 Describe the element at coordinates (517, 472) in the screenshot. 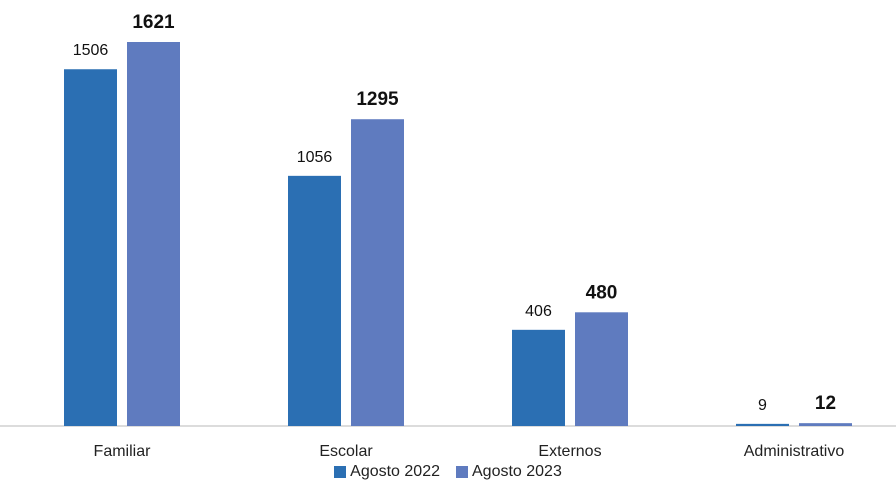

I see `legend-label-series-2: Agosto 2023` at that location.